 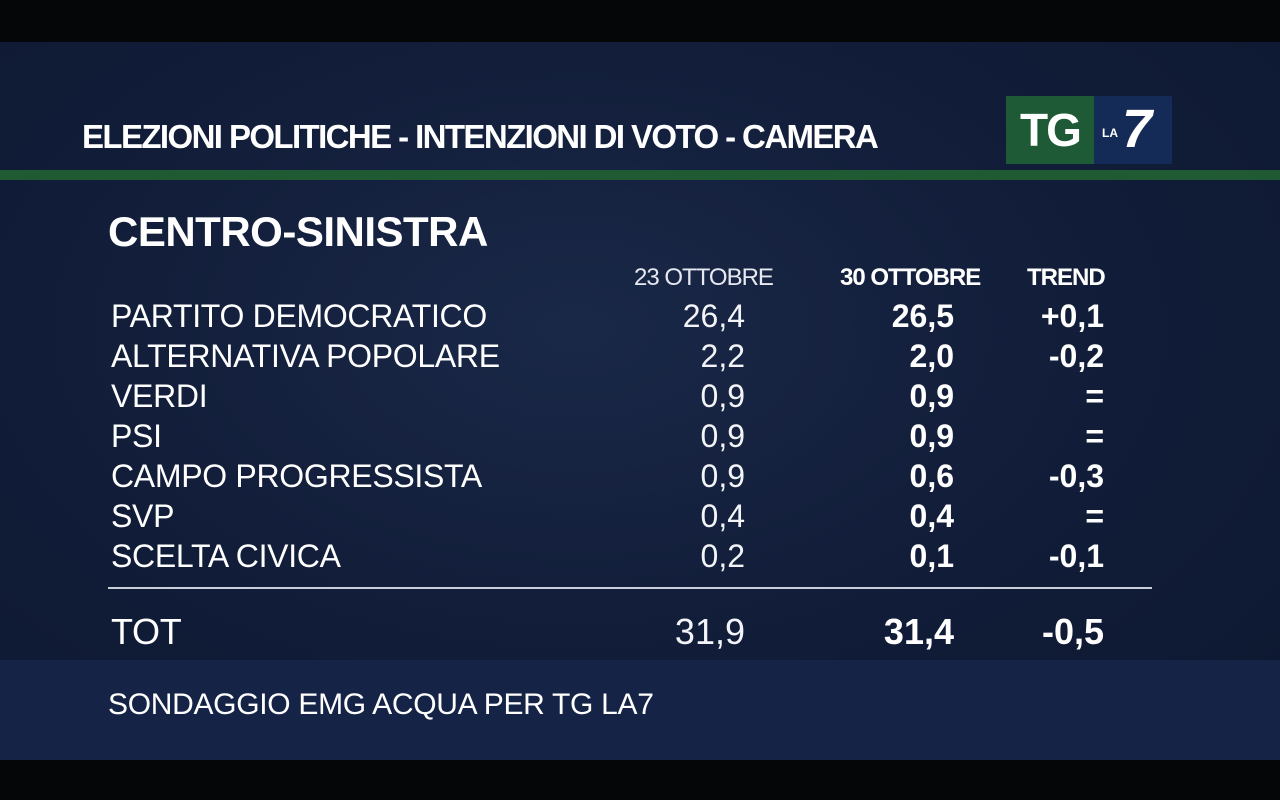 What do you see at coordinates (640, 780) in the screenshot?
I see `letterbox-bottom` at bounding box center [640, 780].